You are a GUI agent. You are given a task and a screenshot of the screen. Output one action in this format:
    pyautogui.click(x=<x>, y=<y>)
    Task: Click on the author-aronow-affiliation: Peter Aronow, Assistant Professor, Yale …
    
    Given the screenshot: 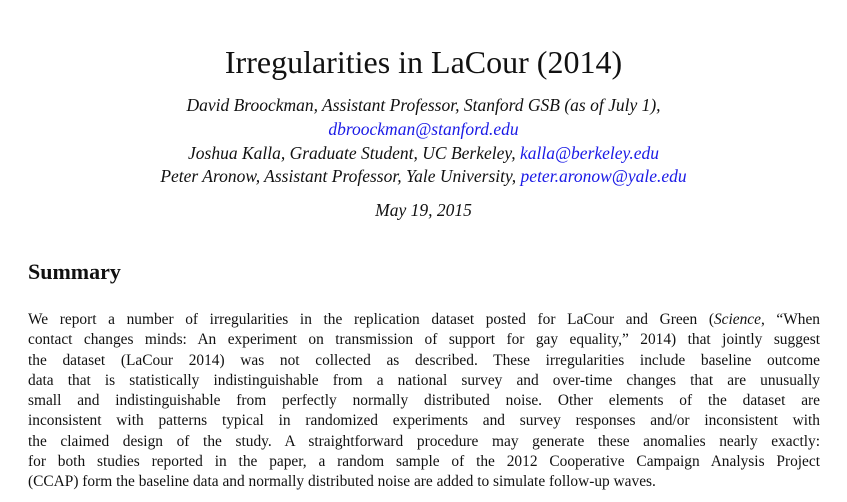 What is the action you would take?
    pyautogui.click(x=340, y=176)
    